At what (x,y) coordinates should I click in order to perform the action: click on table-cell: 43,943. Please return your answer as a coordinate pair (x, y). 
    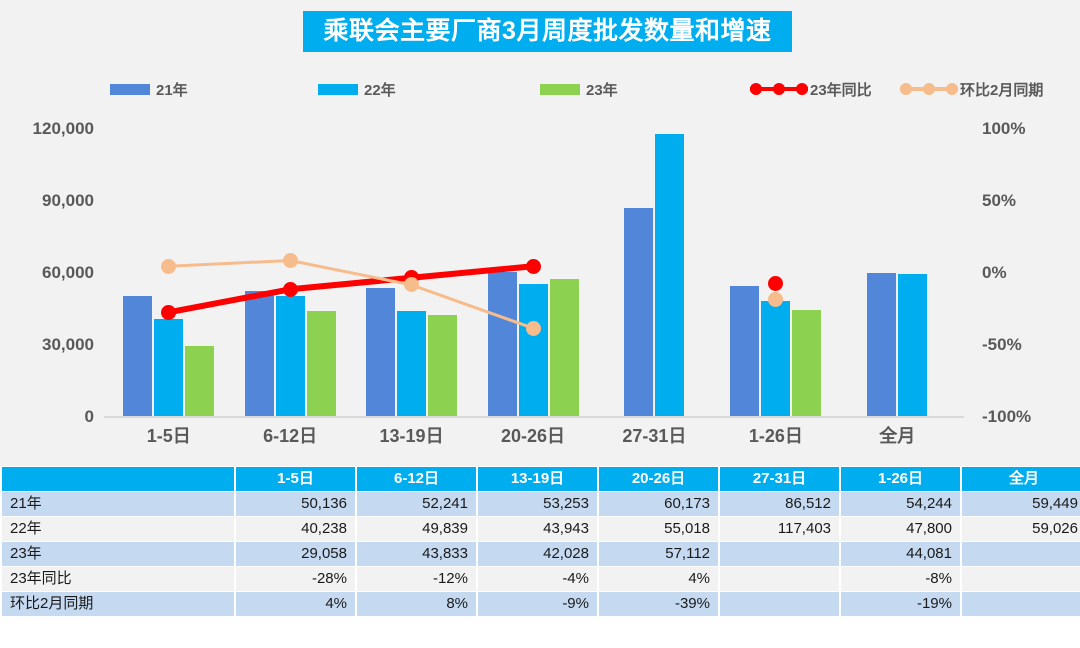
    Looking at the image, I should click on (537, 529).